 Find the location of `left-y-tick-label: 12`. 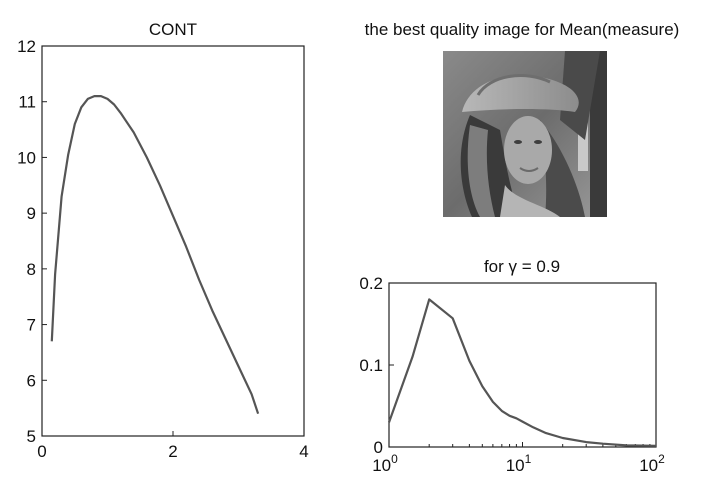

left-y-tick-label: 12 is located at coordinates (26, 46).